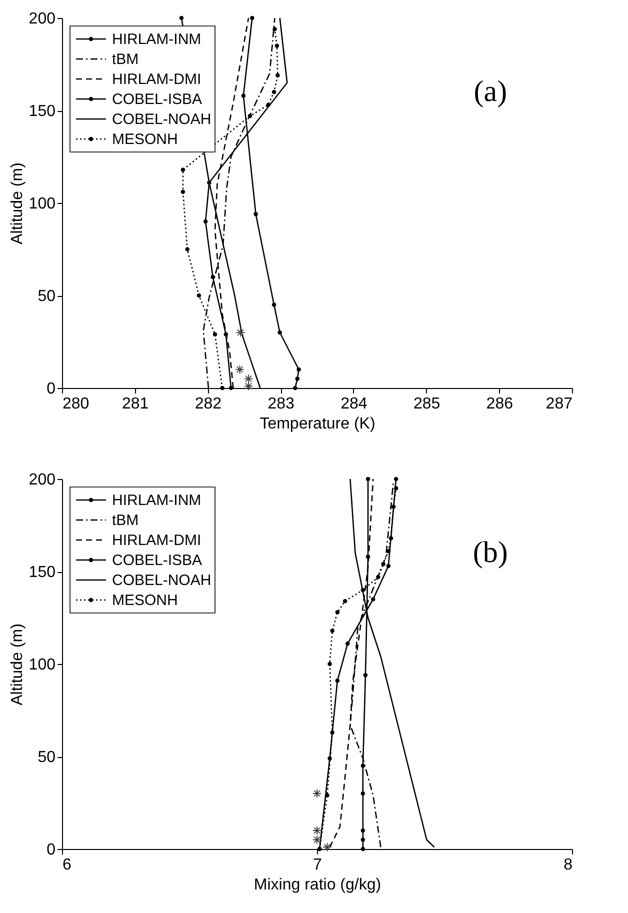 The image size is (628, 913). I want to click on x-tick-label: 287, so click(559, 404).